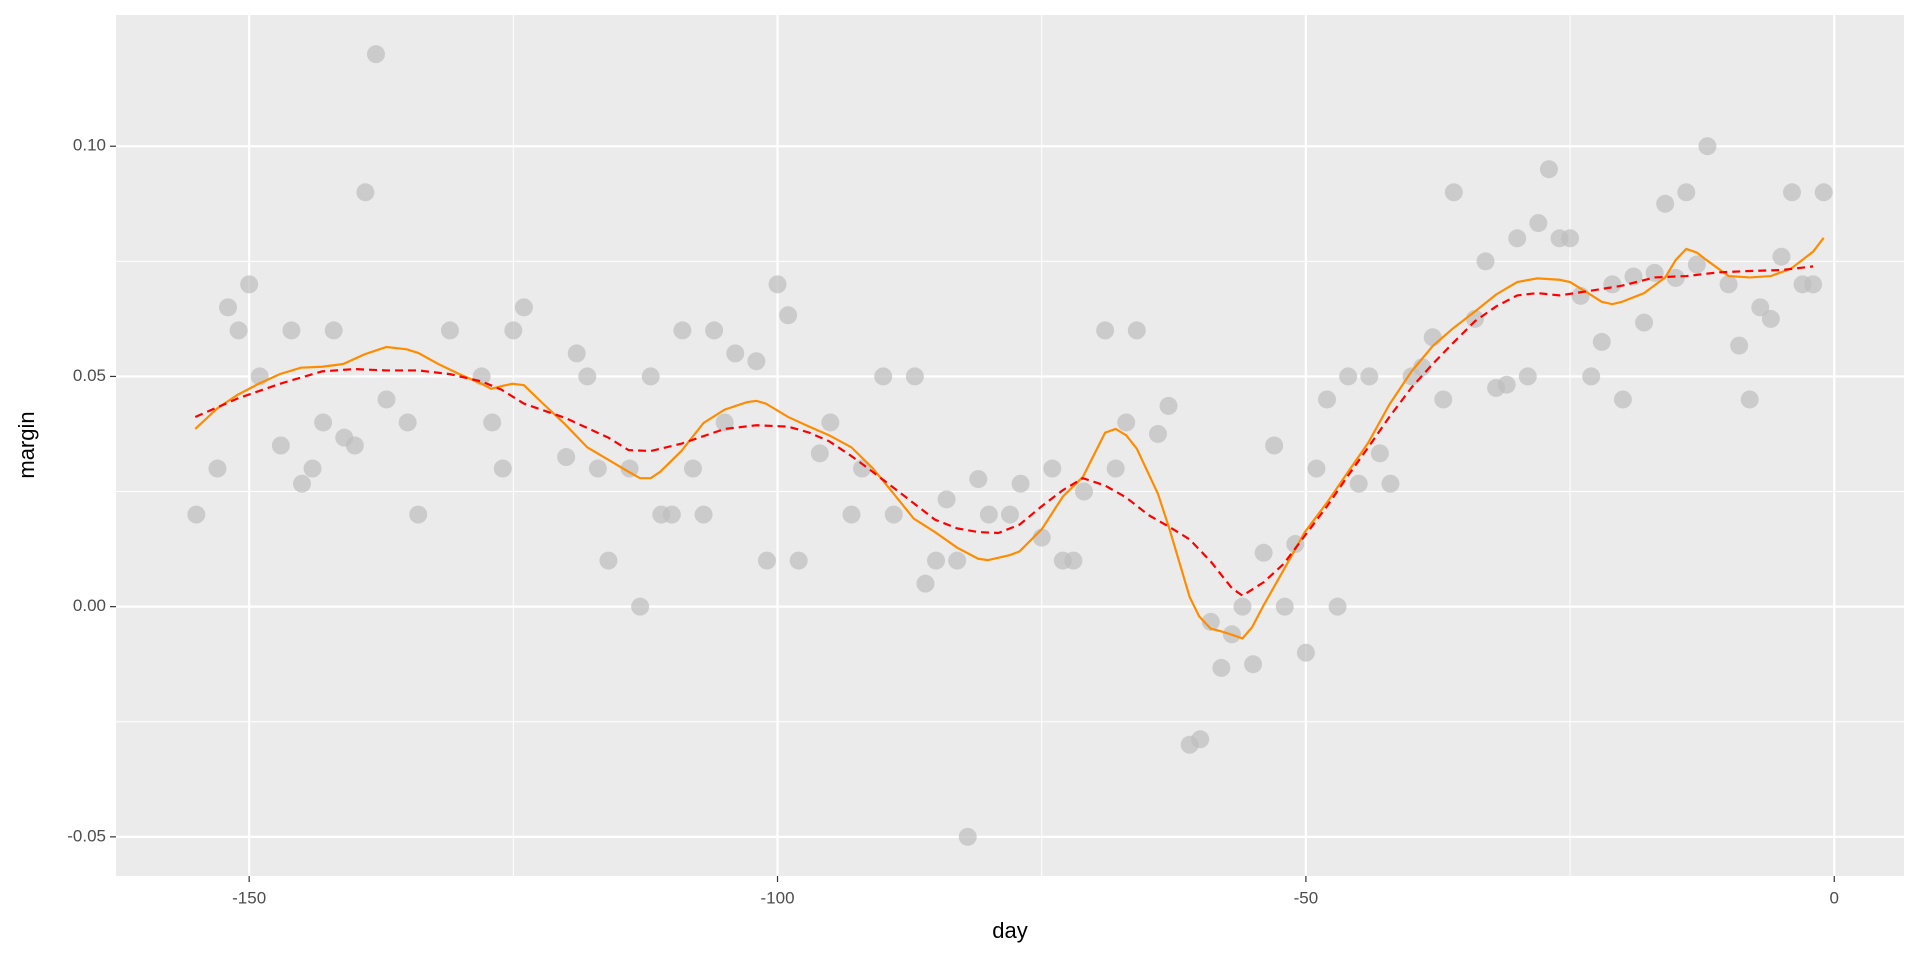  What do you see at coordinates (26, 444) in the screenshot?
I see `y-axis-title: margin` at bounding box center [26, 444].